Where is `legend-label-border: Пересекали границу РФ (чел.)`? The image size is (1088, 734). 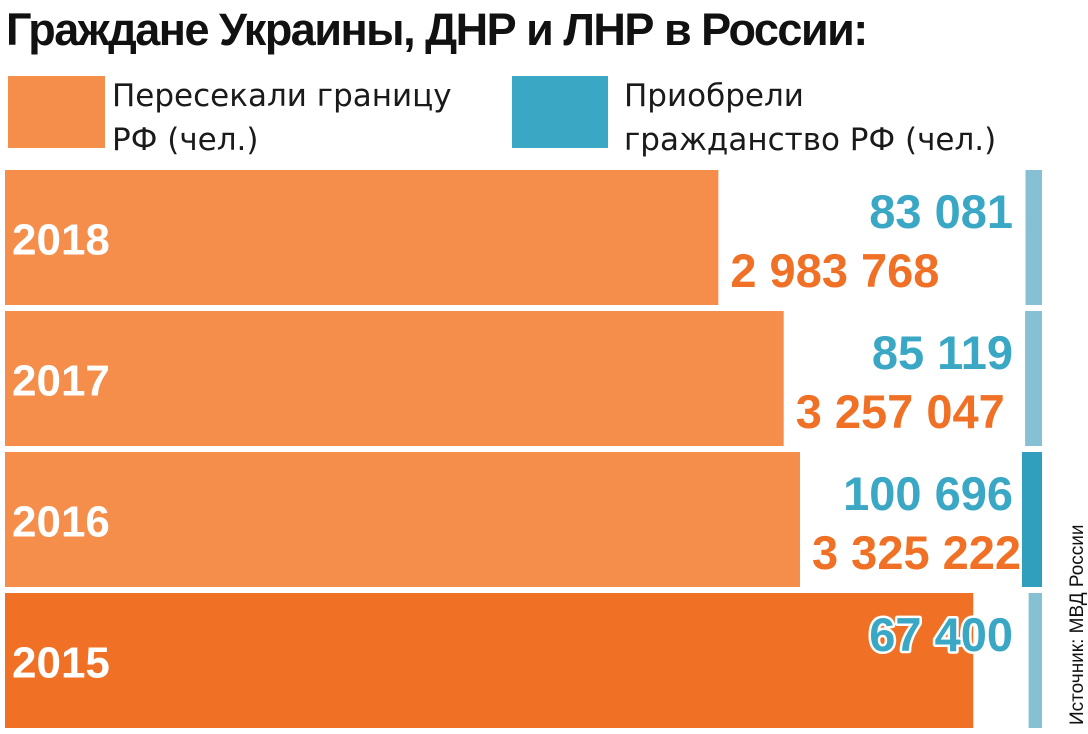 legend-label-border: Пересекали границу РФ (чел.) is located at coordinates (282, 118).